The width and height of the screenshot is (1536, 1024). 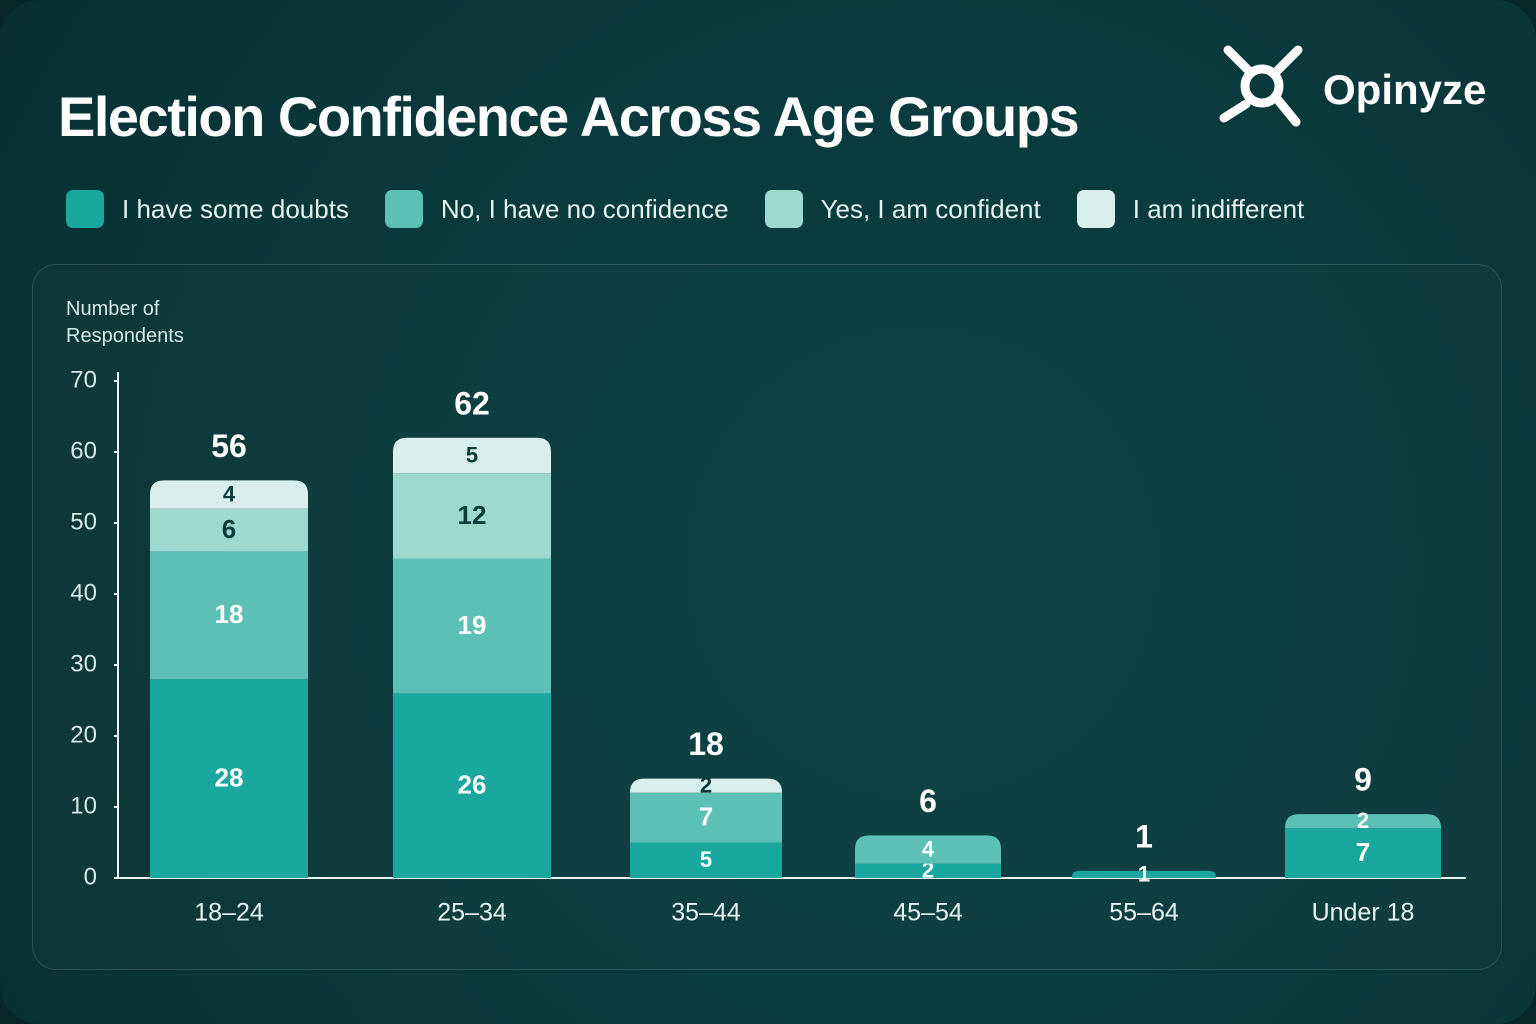 I want to click on x-tick-label: 35–44, so click(x=706, y=913).